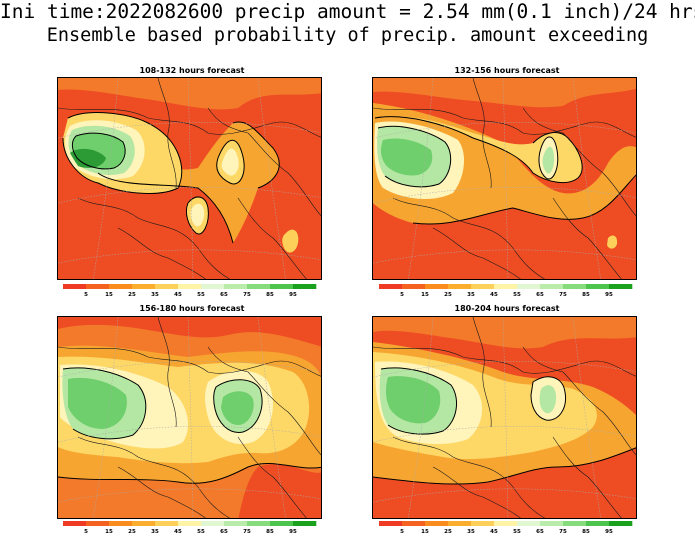  I want to click on panel-title-1: 108-132 hours forecast, so click(192, 70).